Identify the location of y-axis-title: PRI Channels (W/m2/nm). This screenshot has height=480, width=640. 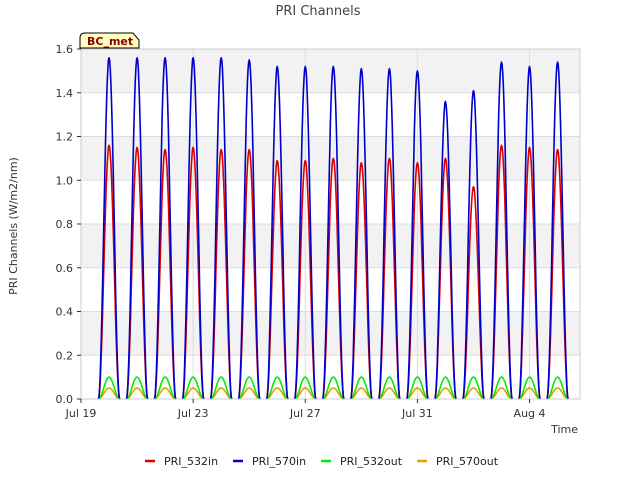
(13, 226).